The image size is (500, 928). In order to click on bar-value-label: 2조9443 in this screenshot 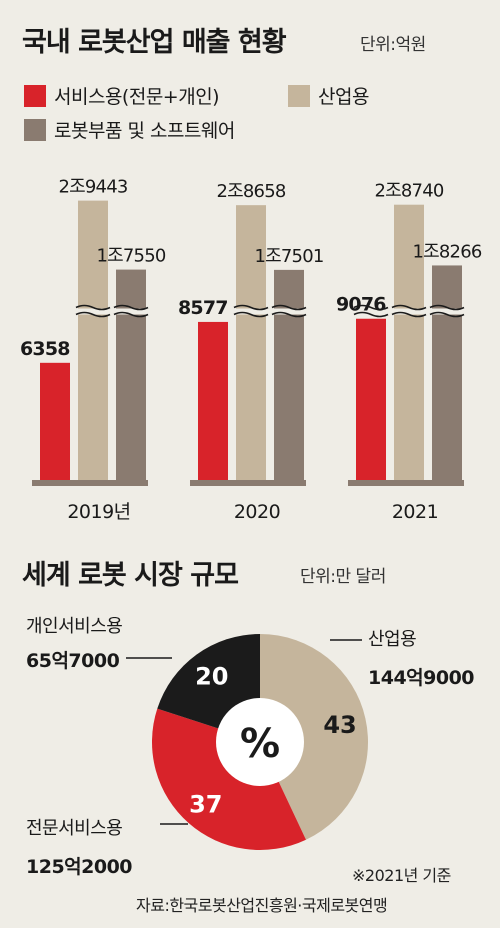, I will do `click(92, 187)`.